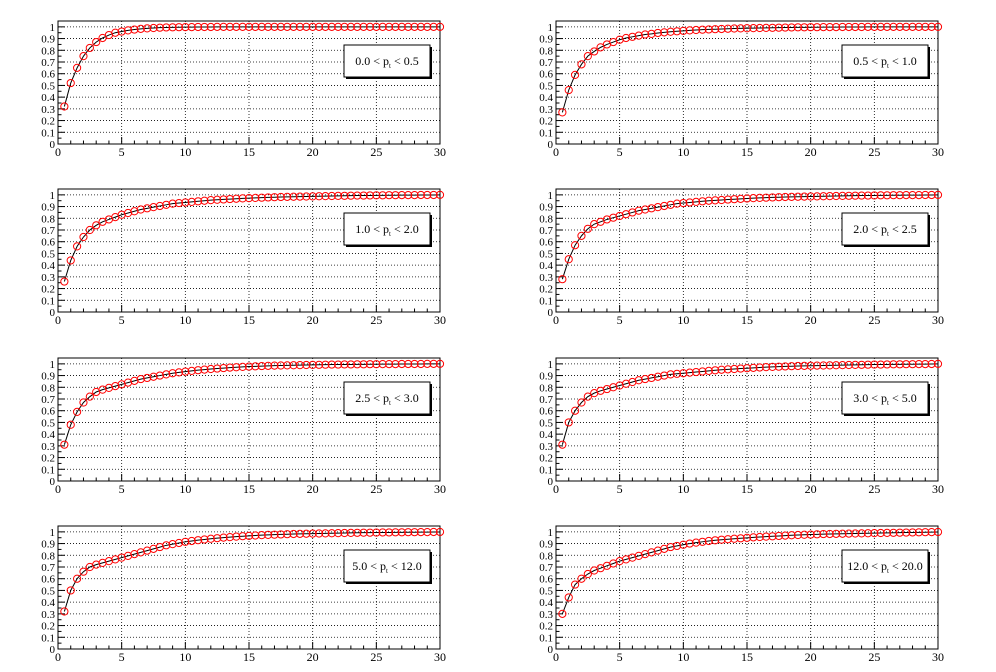  Describe the element at coordinates (546, 568) in the screenshot. I see `y-tick-label: 0.7` at that location.